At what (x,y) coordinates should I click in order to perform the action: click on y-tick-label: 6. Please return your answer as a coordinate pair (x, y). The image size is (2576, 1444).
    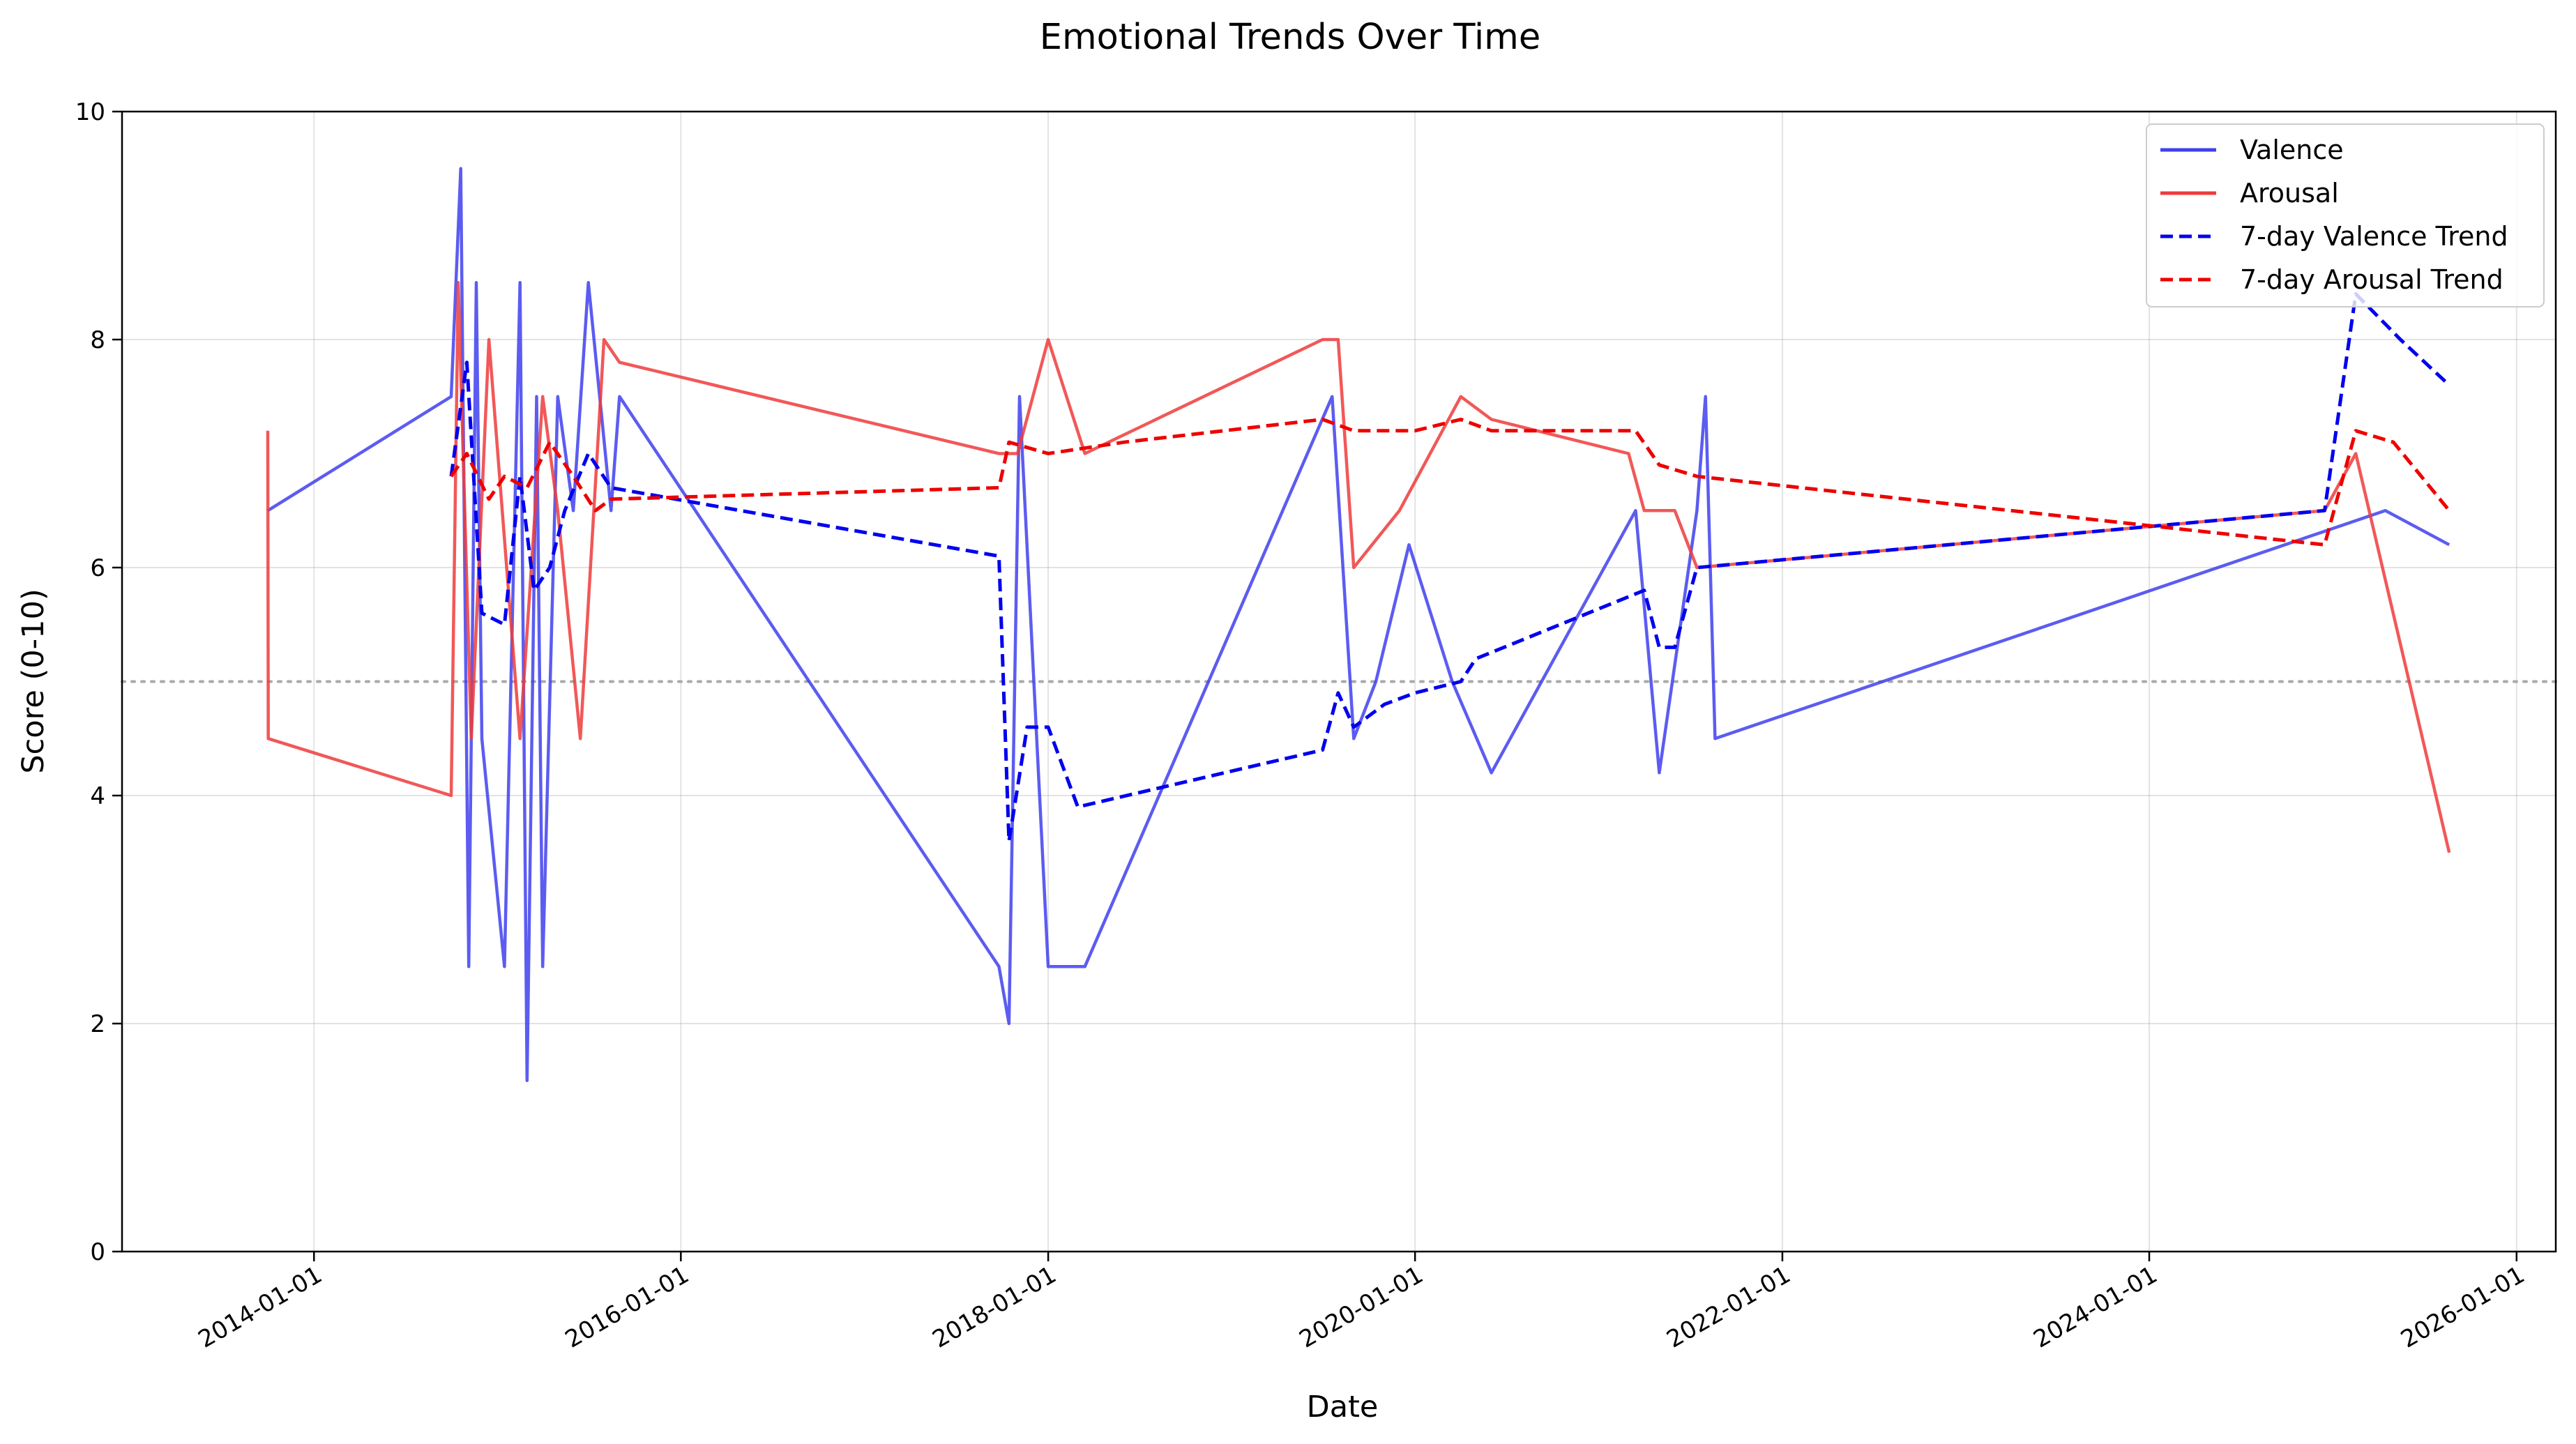
    Looking at the image, I should click on (97, 568).